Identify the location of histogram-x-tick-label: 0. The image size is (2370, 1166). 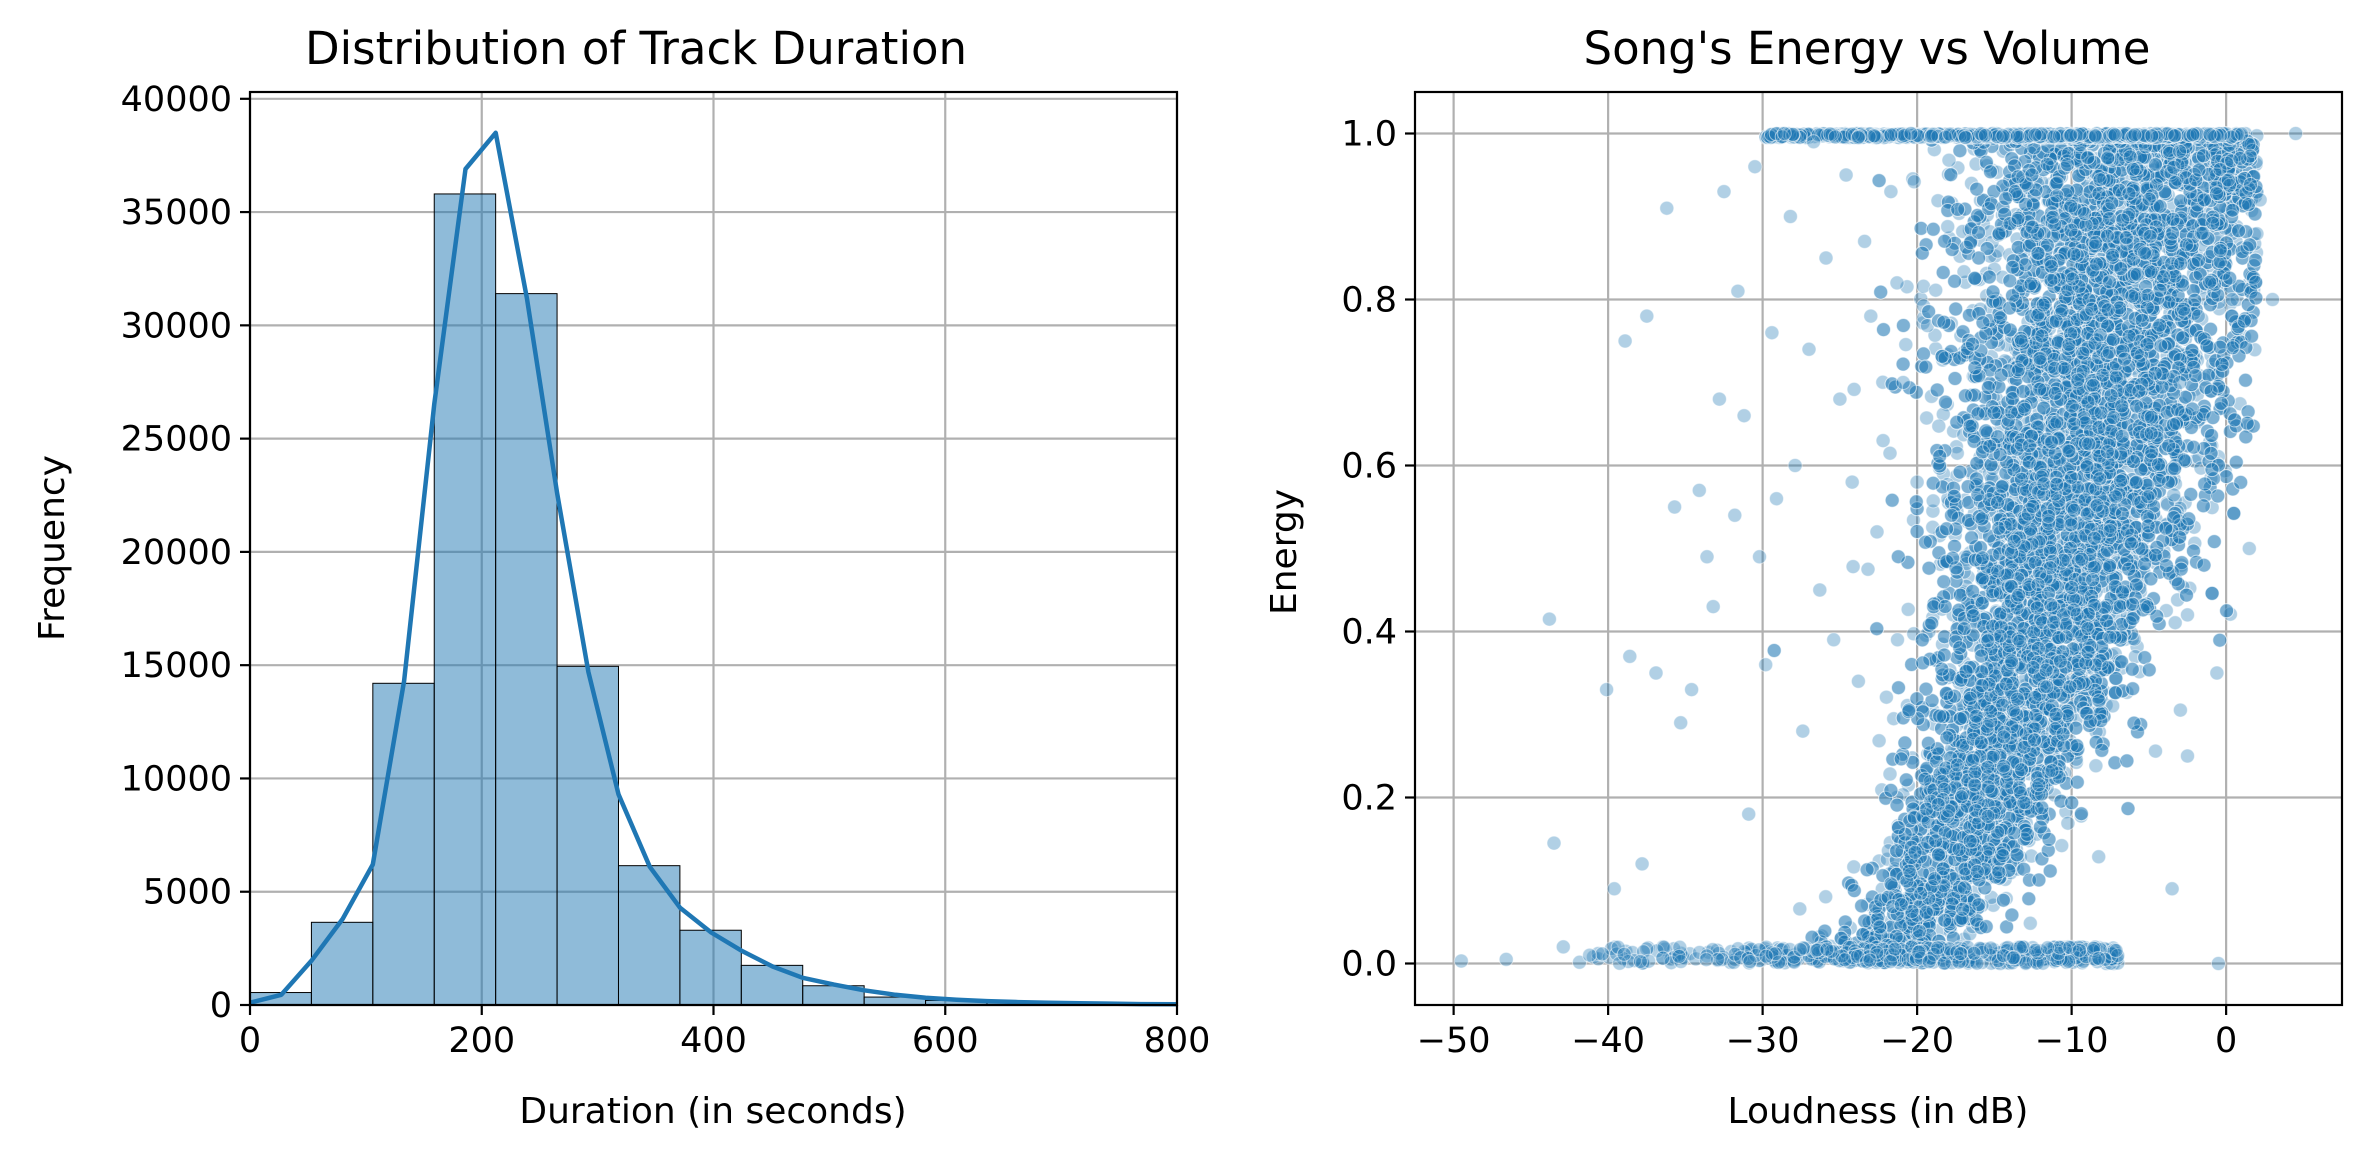
(250, 1041).